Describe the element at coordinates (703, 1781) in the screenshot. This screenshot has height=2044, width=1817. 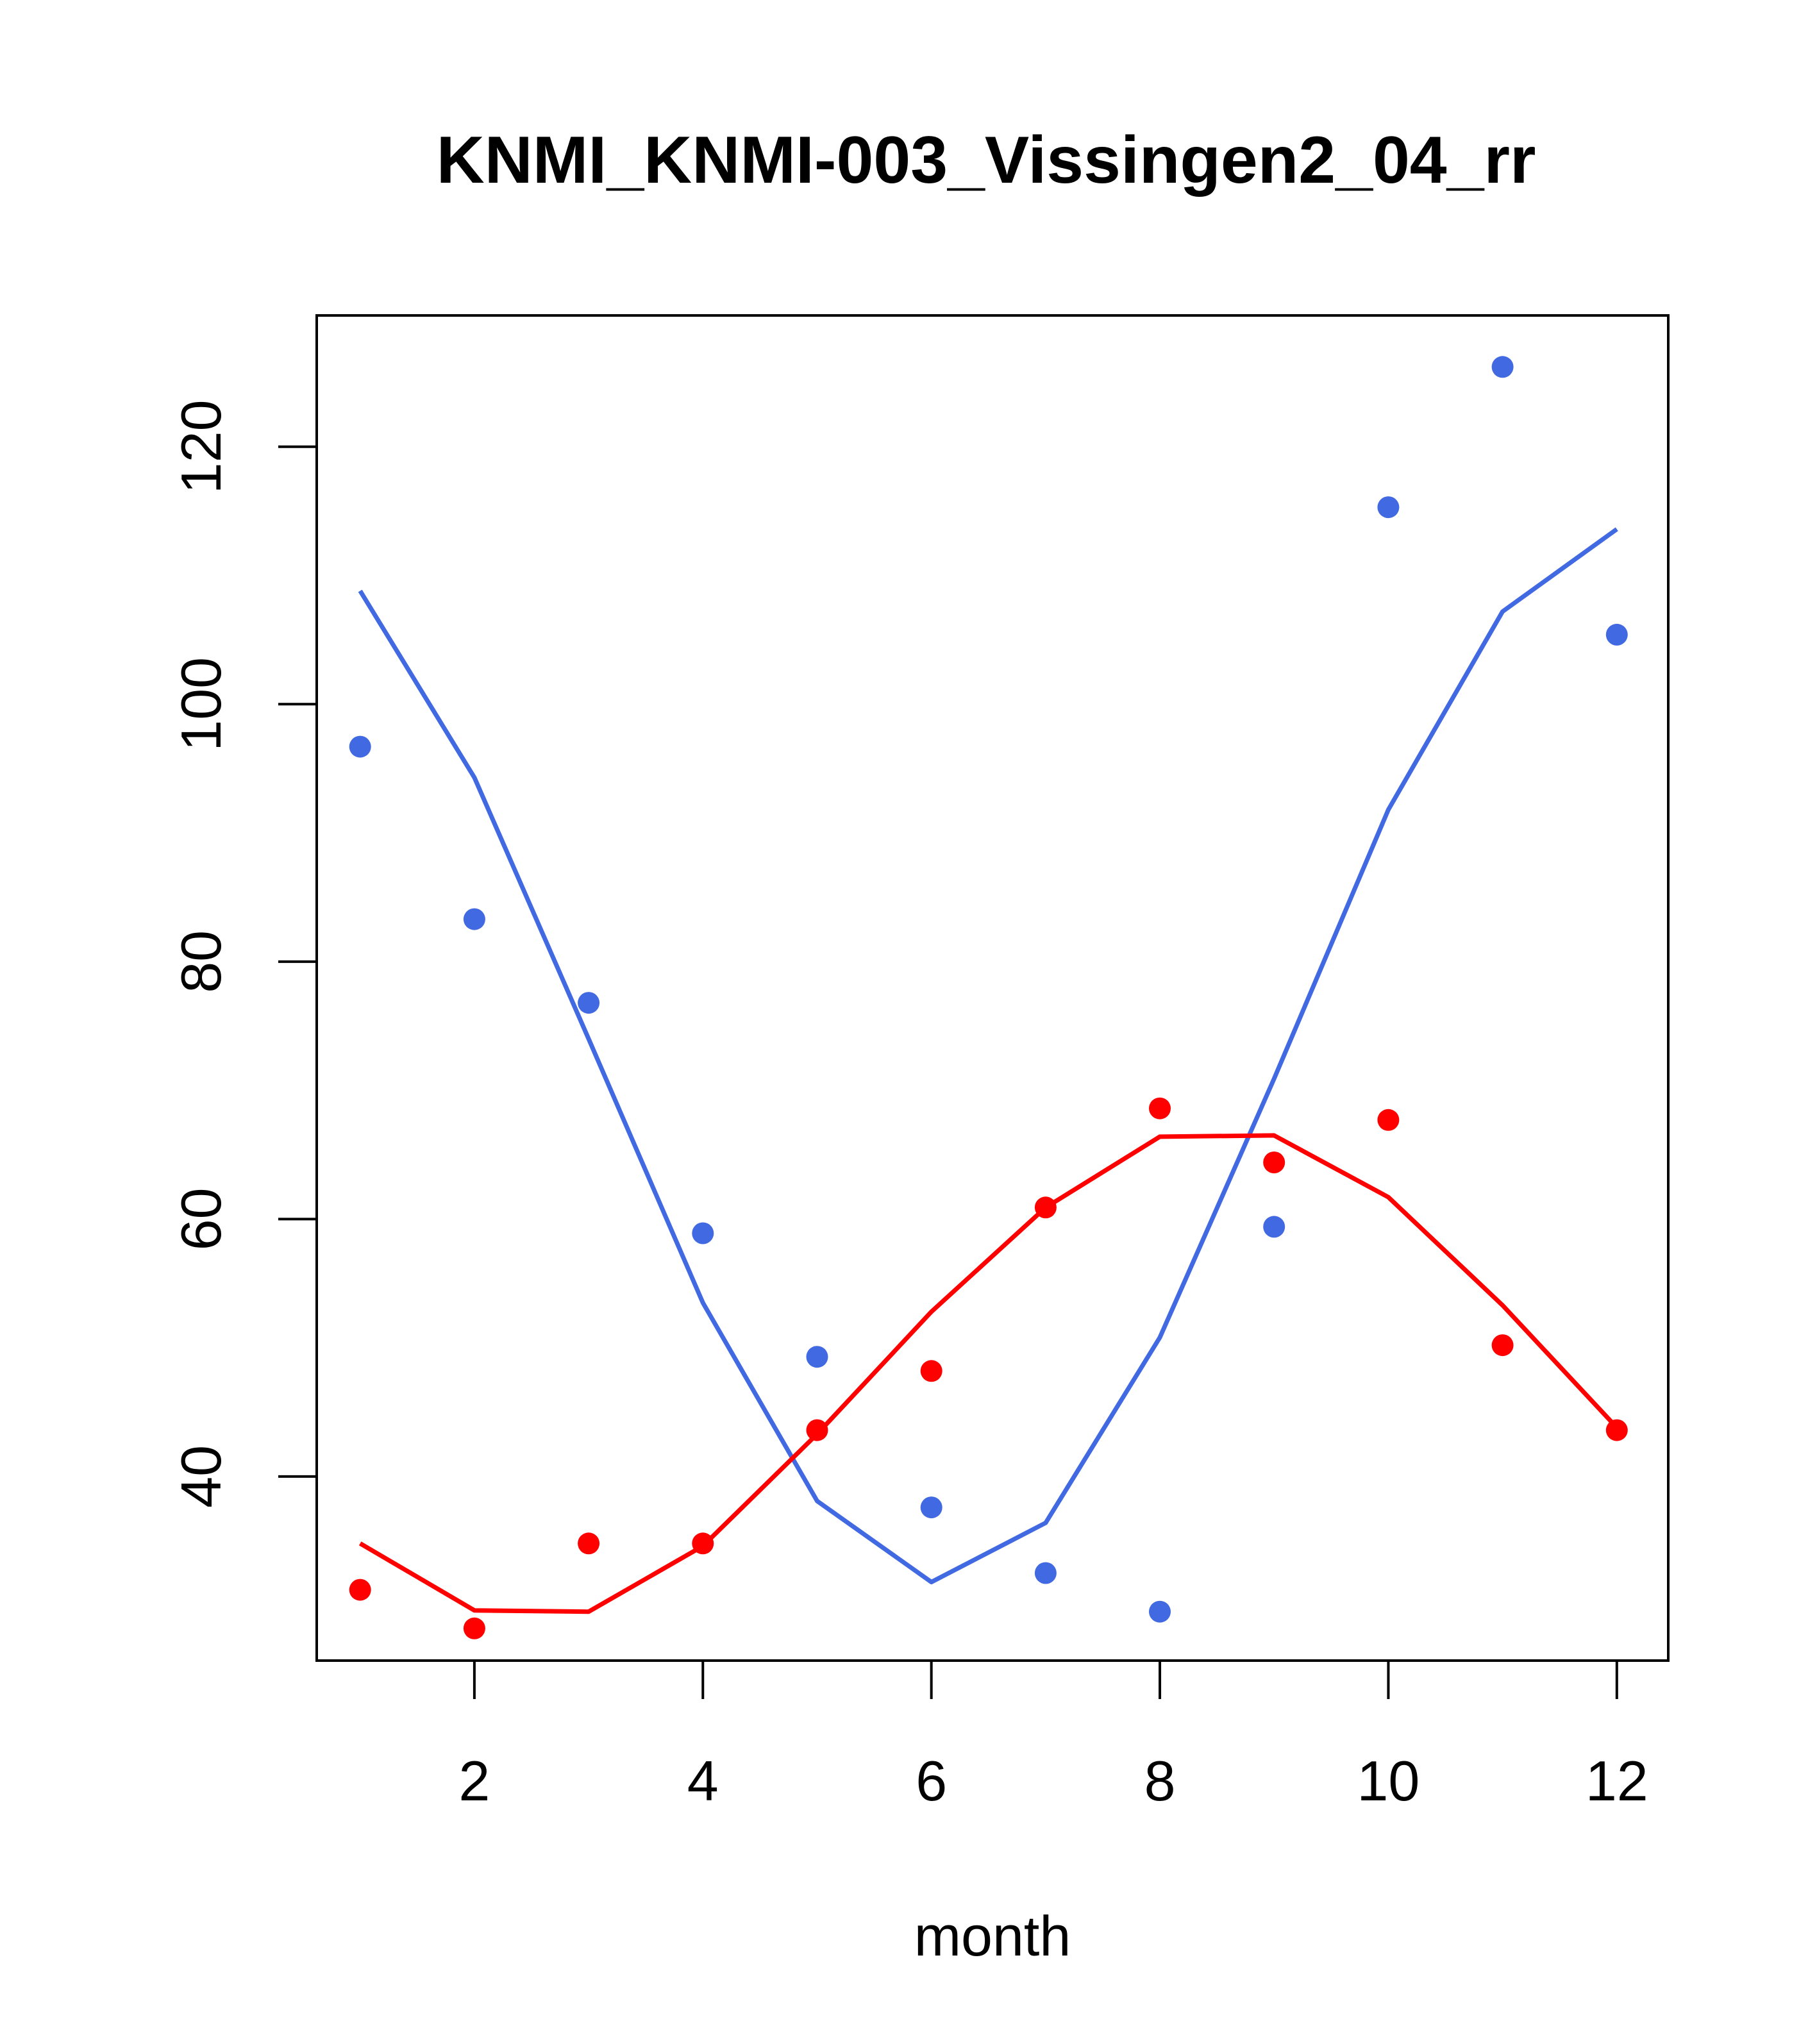
I see `x-tick-label: 4` at that location.